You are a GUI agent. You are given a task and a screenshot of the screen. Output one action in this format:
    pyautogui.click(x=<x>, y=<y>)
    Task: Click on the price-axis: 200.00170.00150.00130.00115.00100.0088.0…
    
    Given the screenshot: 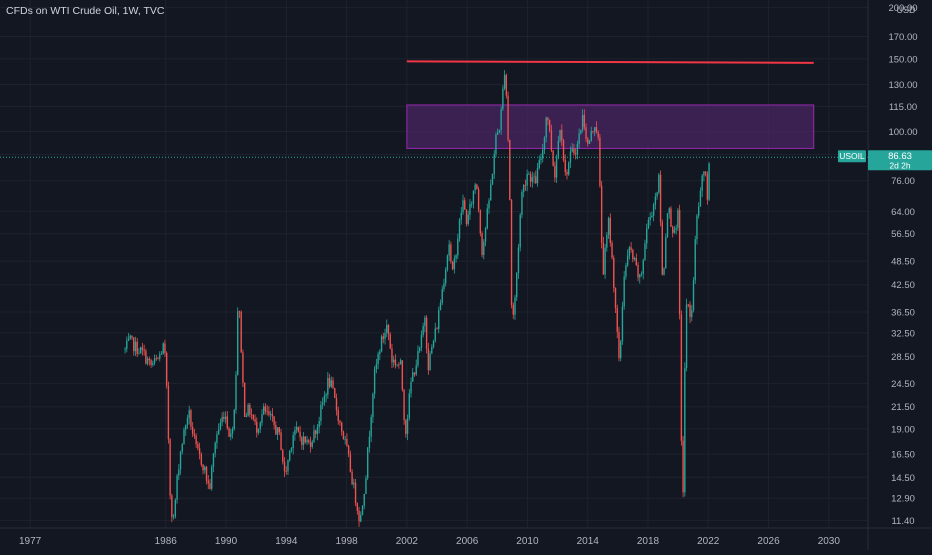 What is the action you would take?
    pyautogui.click(x=885, y=275)
    